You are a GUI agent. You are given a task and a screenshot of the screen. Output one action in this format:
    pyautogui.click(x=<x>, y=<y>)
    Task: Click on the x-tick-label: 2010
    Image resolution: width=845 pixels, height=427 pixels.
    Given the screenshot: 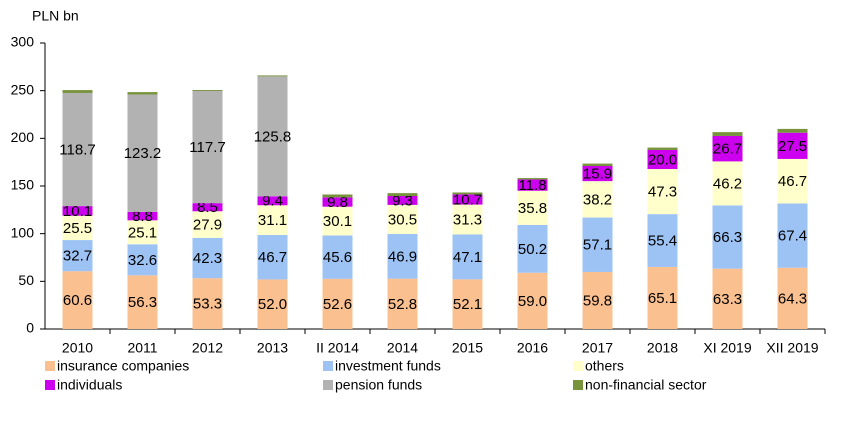 What is the action you would take?
    pyautogui.click(x=77, y=348)
    